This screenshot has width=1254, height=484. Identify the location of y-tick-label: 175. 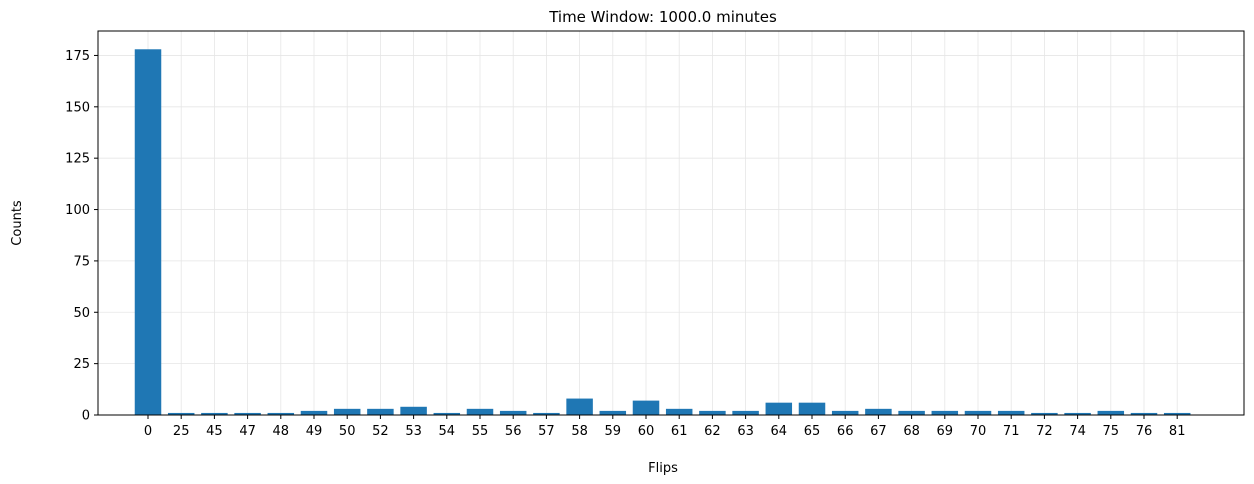
(77, 56).